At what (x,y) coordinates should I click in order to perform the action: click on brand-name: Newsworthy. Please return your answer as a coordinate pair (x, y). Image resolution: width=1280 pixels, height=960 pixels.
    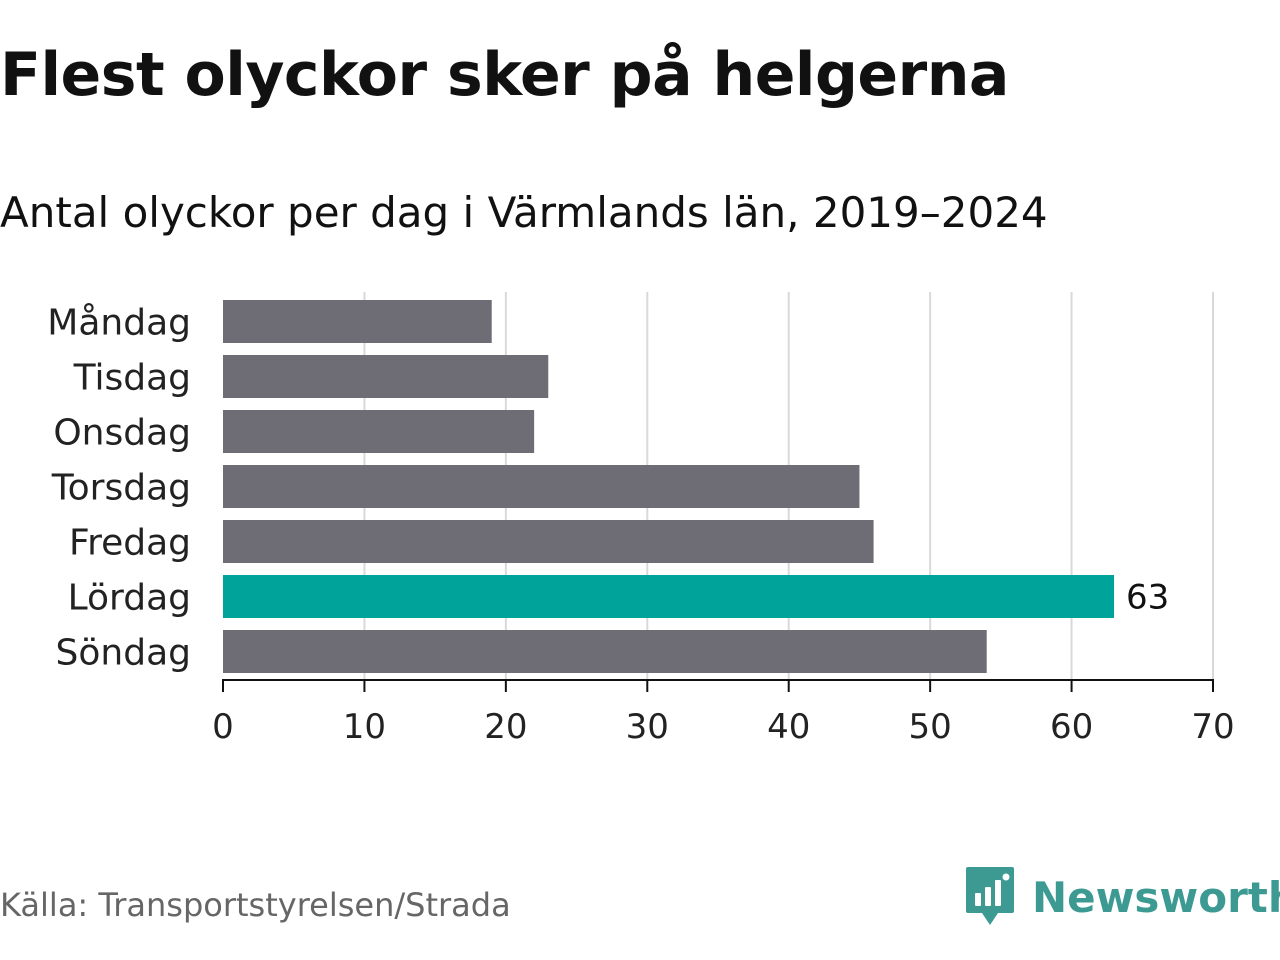
    Looking at the image, I should click on (1156, 897).